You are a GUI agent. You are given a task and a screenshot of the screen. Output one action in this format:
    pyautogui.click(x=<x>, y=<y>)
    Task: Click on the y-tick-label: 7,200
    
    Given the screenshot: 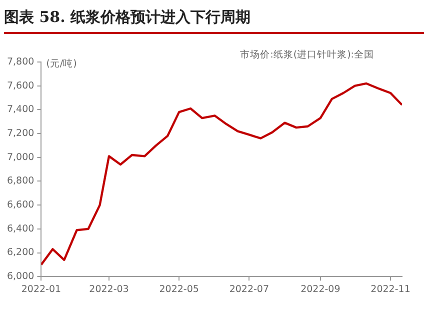 What is the action you would take?
    pyautogui.click(x=20, y=133)
    